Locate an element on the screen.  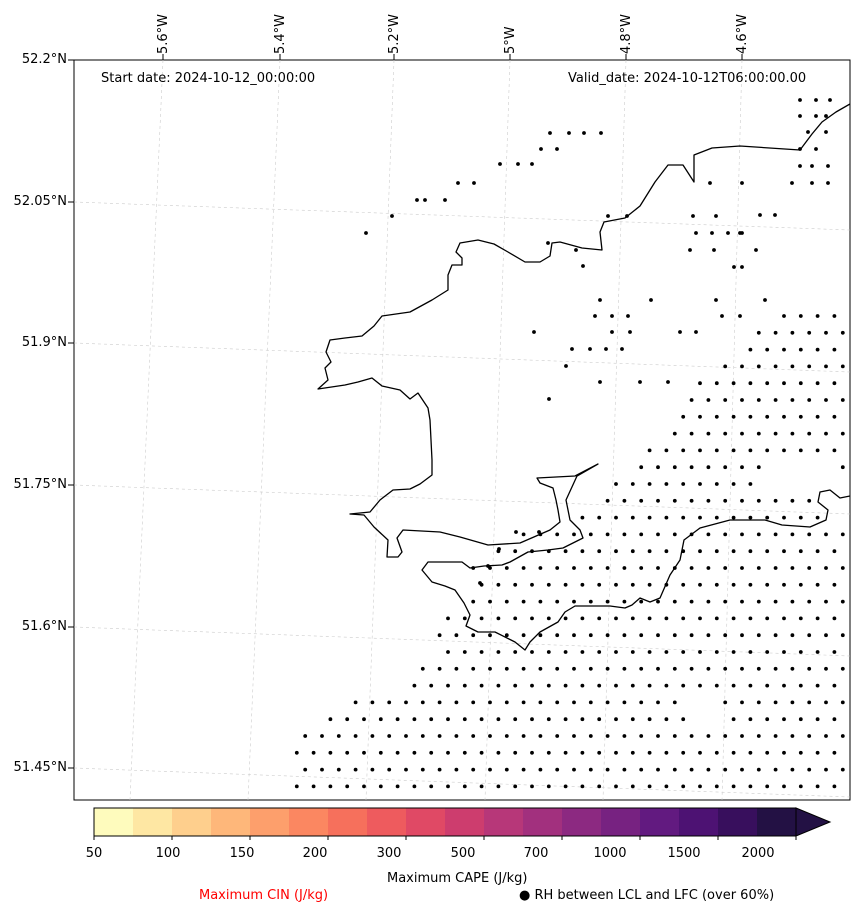
lon-label-5w: 5°W is located at coordinates (510, 40).